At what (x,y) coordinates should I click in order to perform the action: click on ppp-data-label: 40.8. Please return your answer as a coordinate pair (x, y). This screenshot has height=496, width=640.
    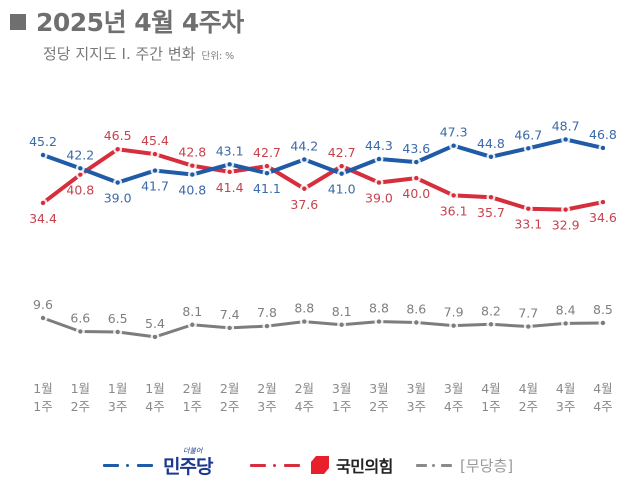
    Looking at the image, I should click on (80, 190).